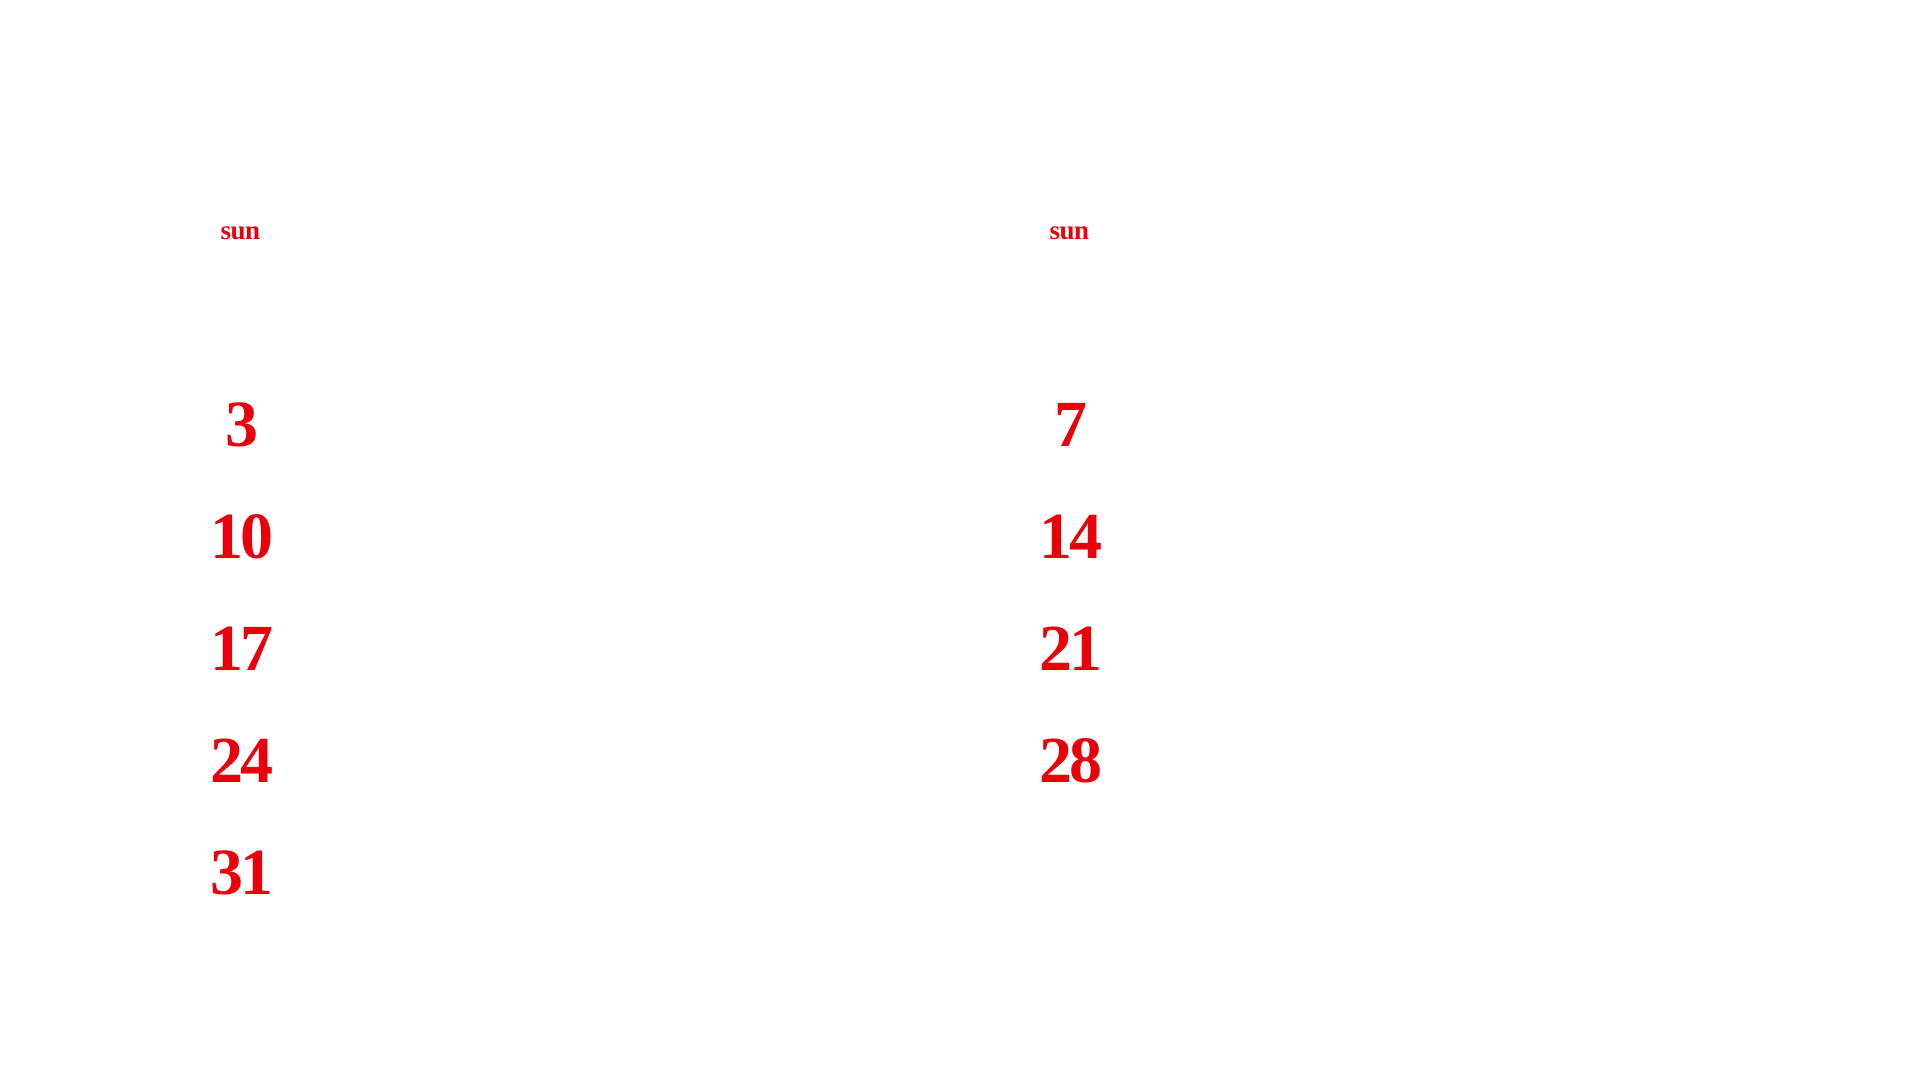  What do you see at coordinates (241, 424) in the screenshot?
I see `date-cell: 3` at bounding box center [241, 424].